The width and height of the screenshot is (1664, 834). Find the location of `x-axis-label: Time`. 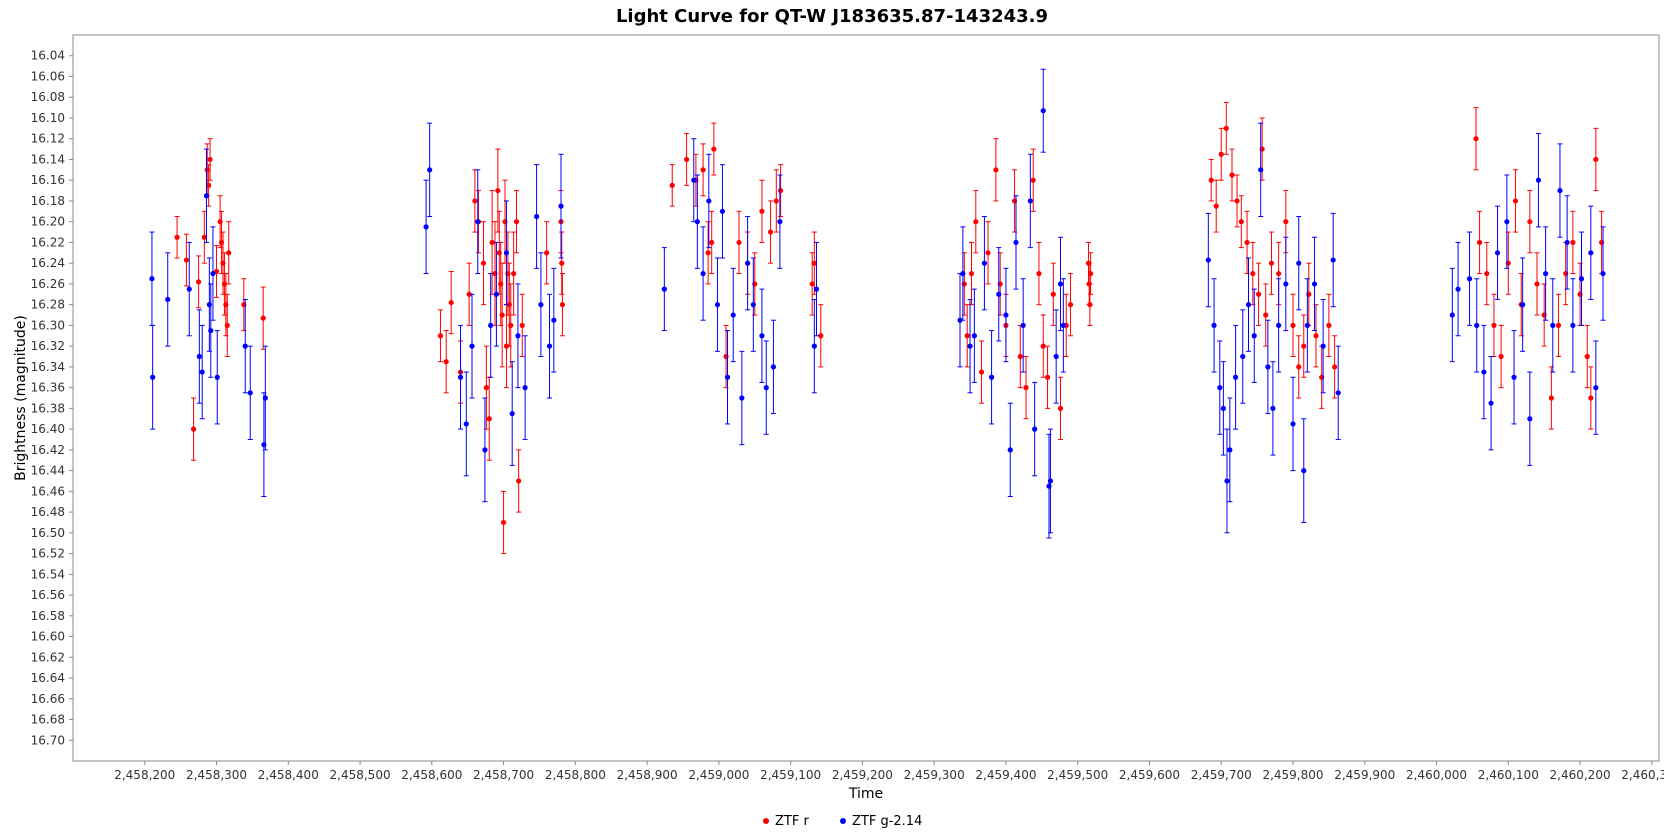

x-axis-label: Time is located at coordinates (865, 794).